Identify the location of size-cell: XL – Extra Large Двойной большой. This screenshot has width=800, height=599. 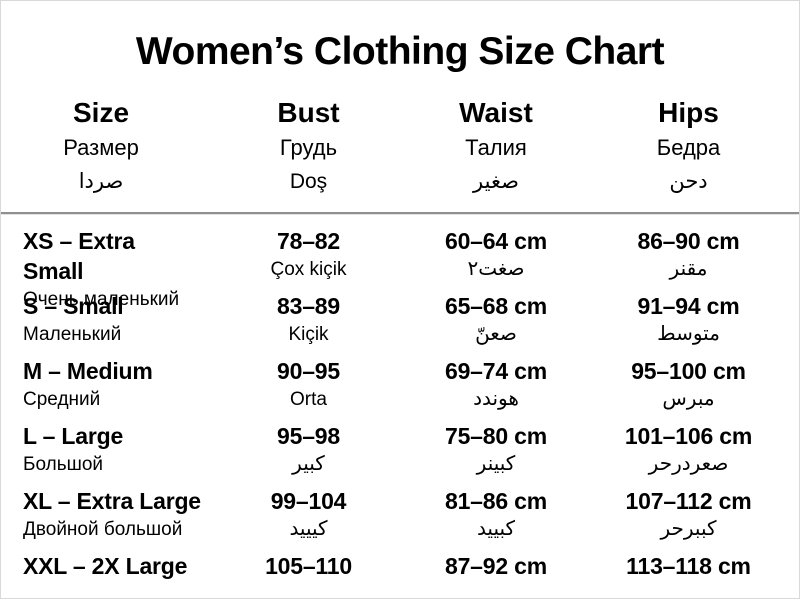
(101, 516).